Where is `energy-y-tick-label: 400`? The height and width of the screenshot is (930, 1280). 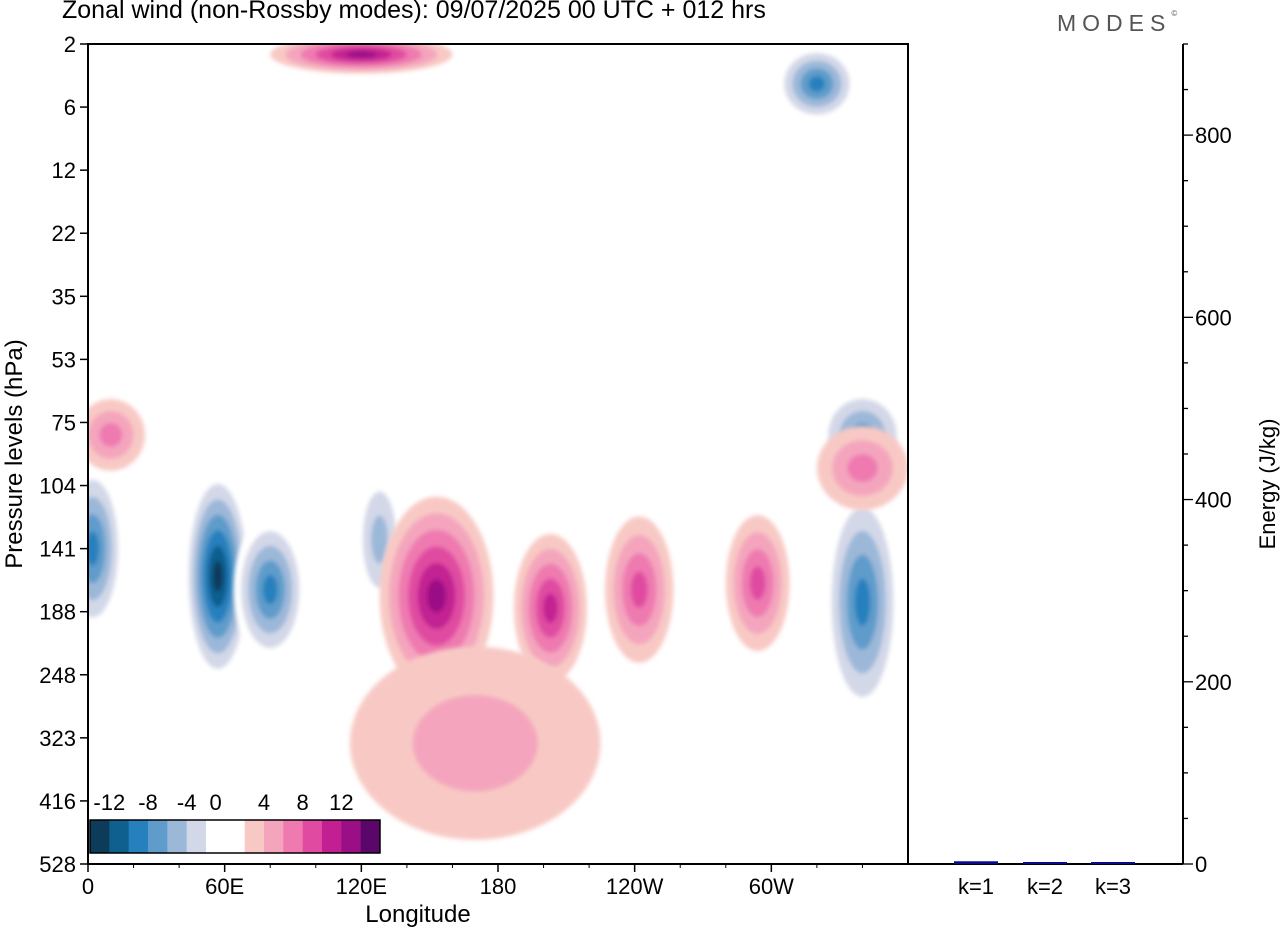
energy-y-tick-label: 400 is located at coordinates (1213, 500).